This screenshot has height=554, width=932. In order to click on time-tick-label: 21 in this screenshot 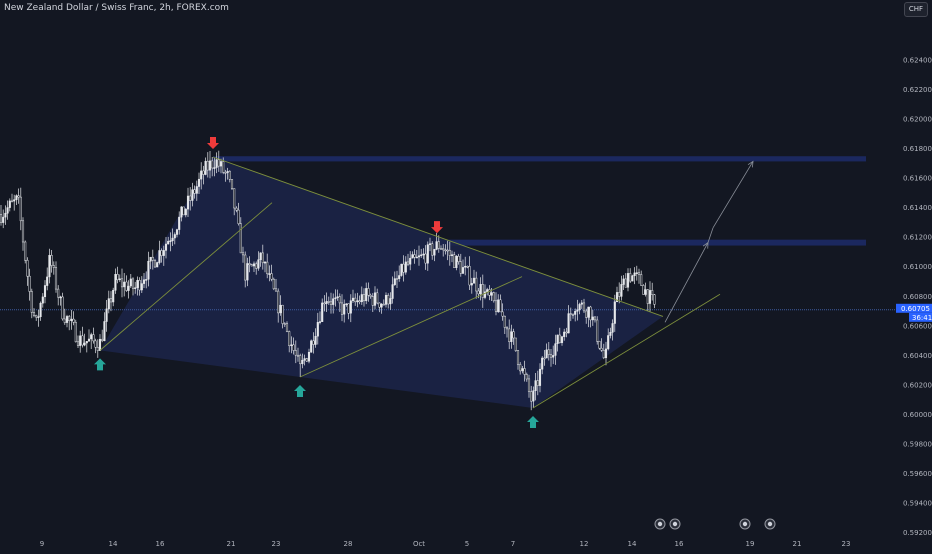, I will do `click(231, 544)`.